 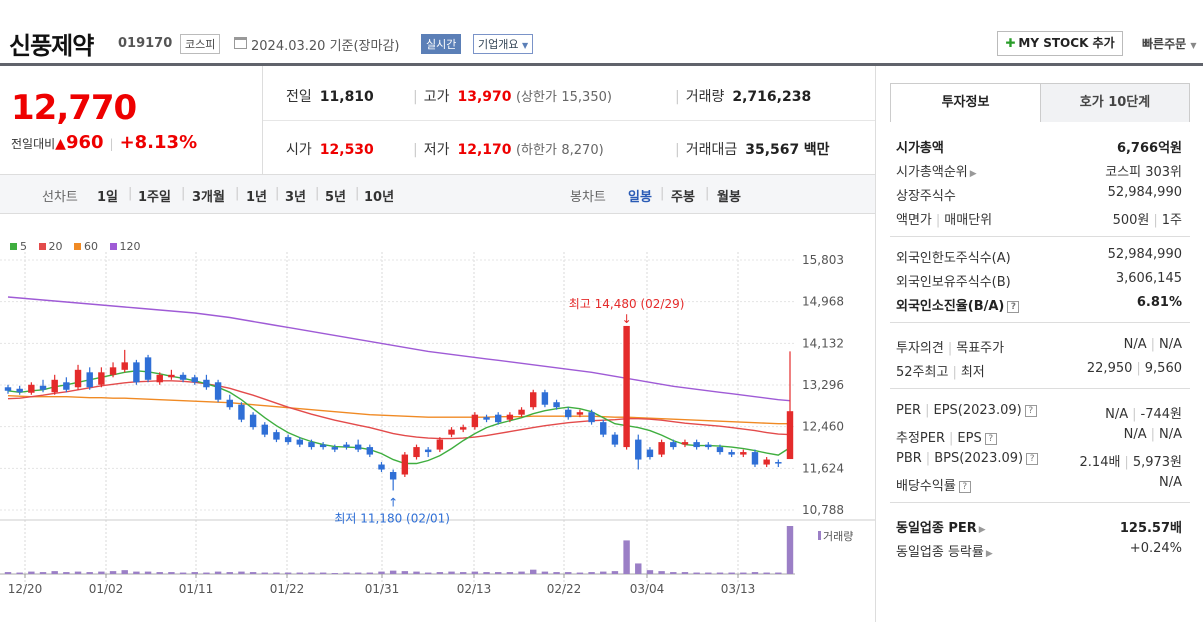 What do you see at coordinates (208, 197) in the screenshot?
I see `period-3m: 3개월` at bounding box center [208, 197].